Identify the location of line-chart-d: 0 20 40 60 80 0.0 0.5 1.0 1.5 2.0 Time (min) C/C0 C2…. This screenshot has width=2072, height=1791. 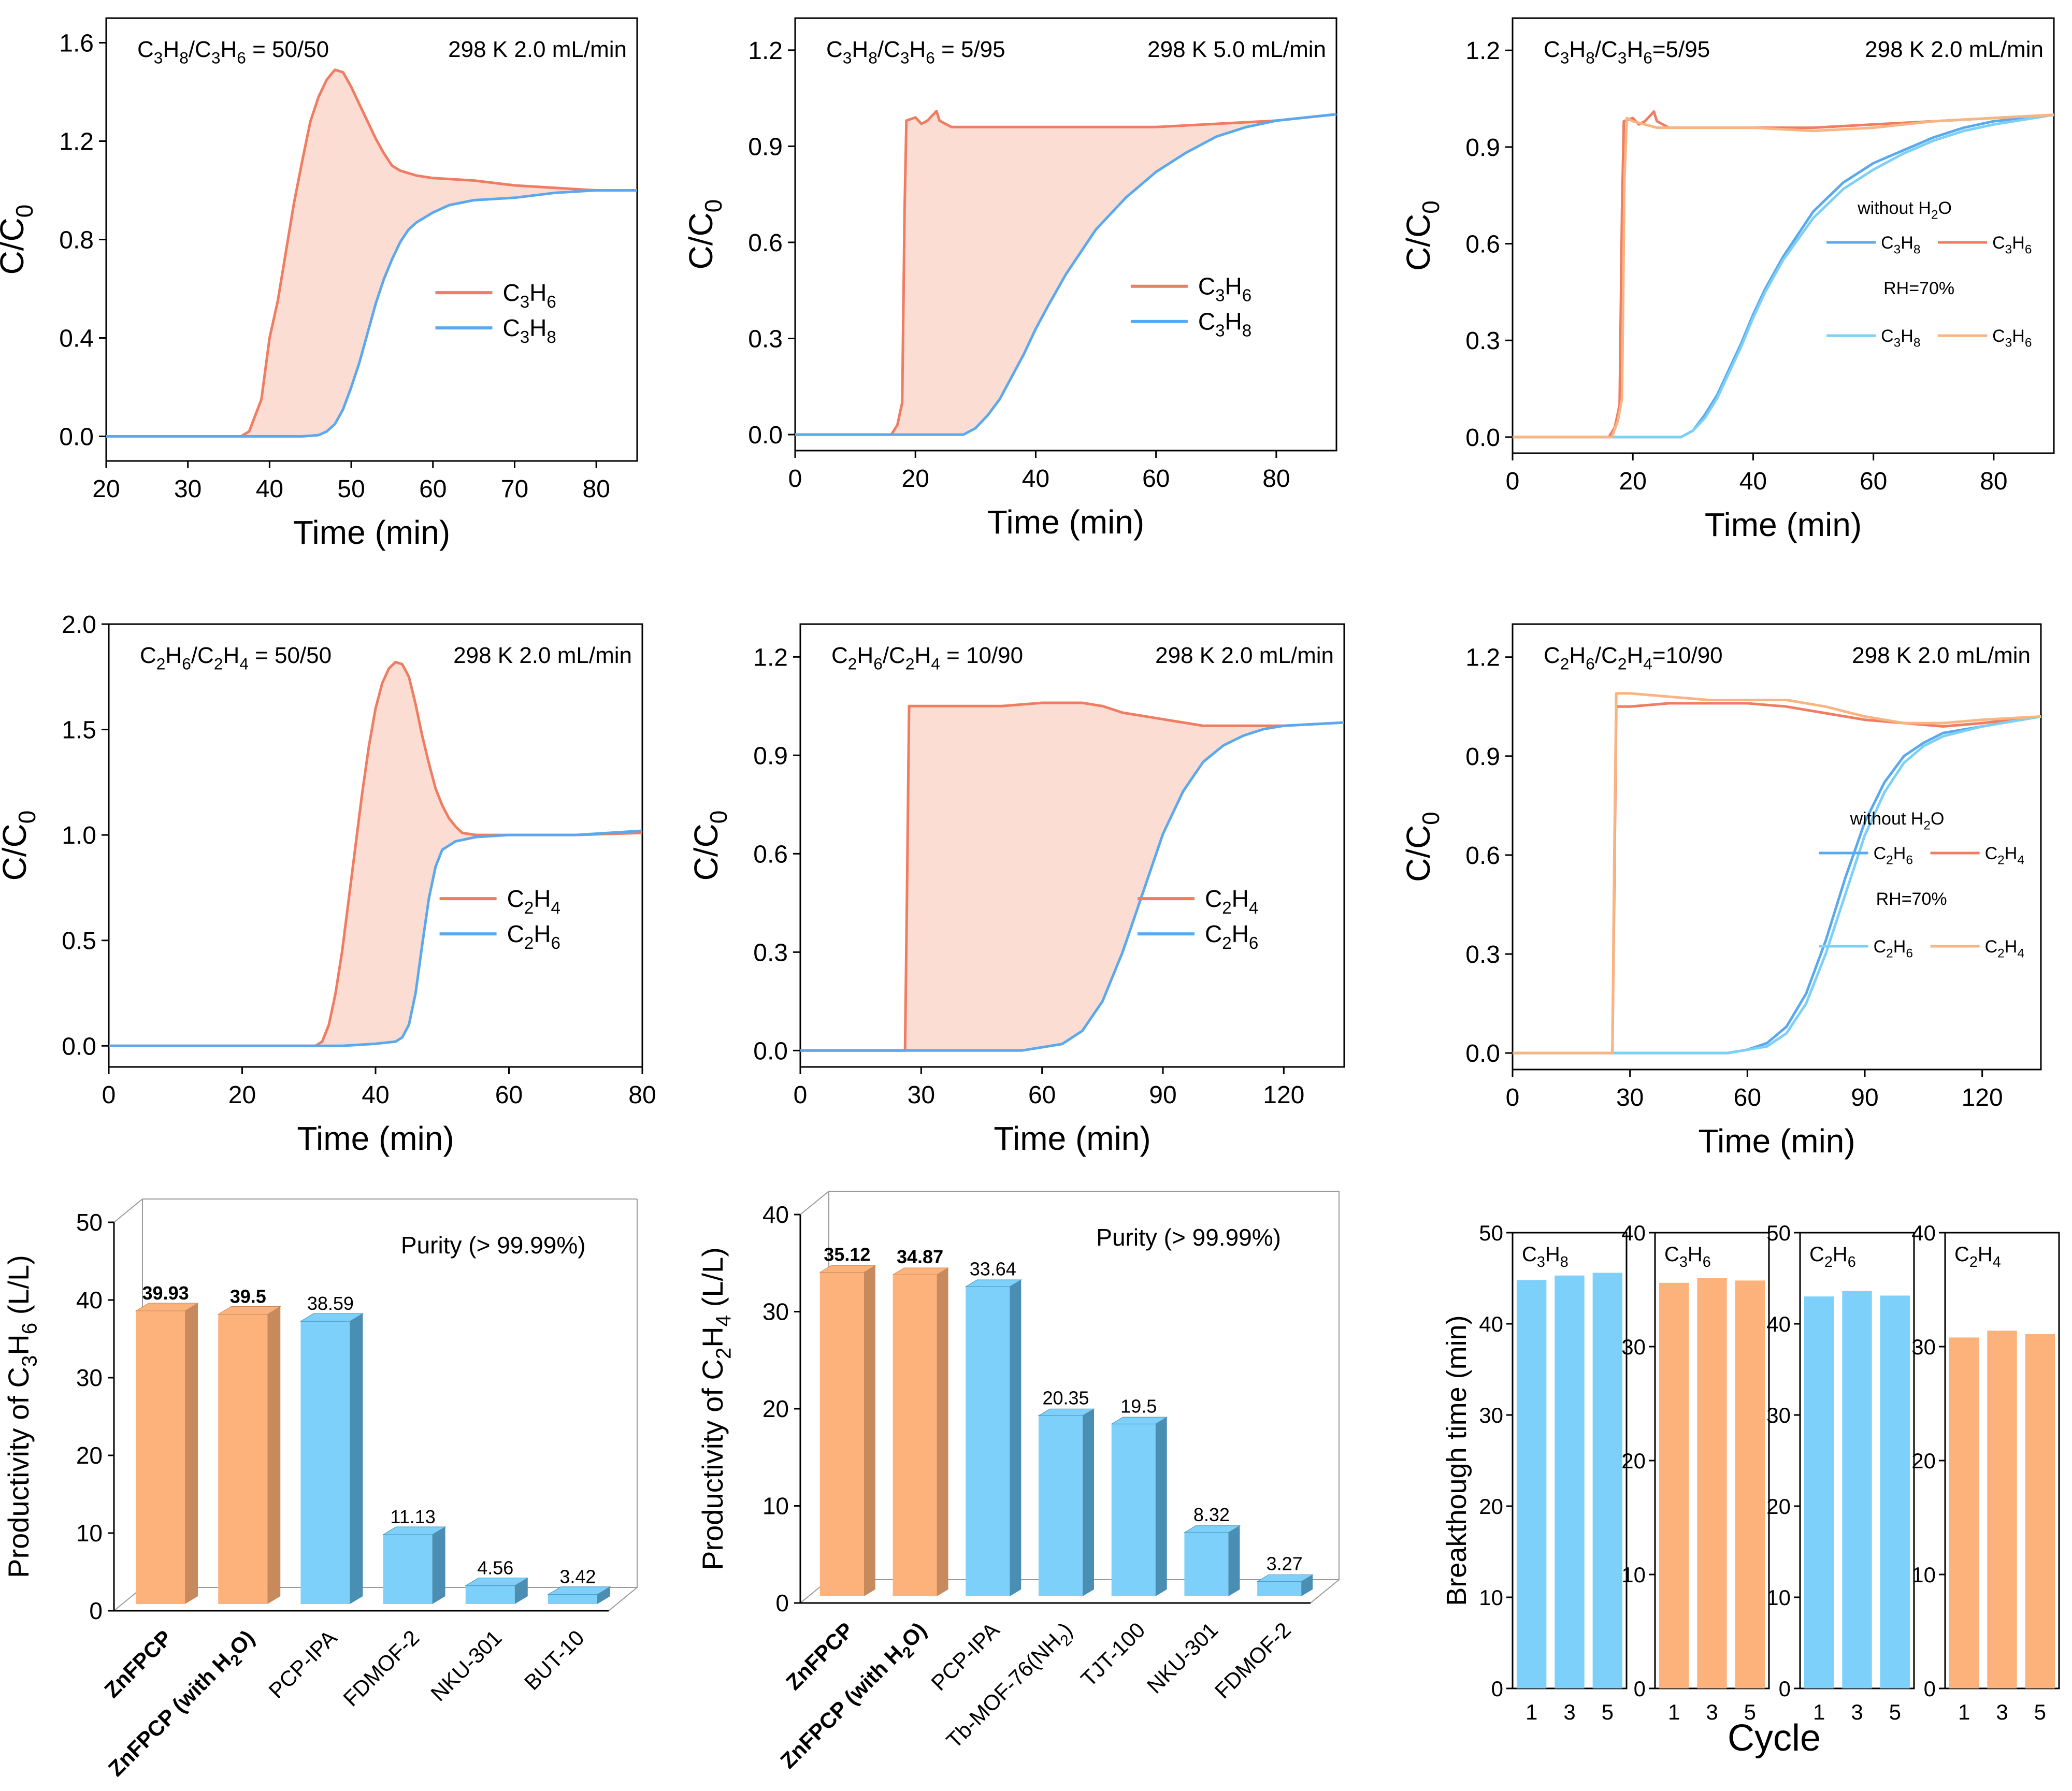
(328, 884).